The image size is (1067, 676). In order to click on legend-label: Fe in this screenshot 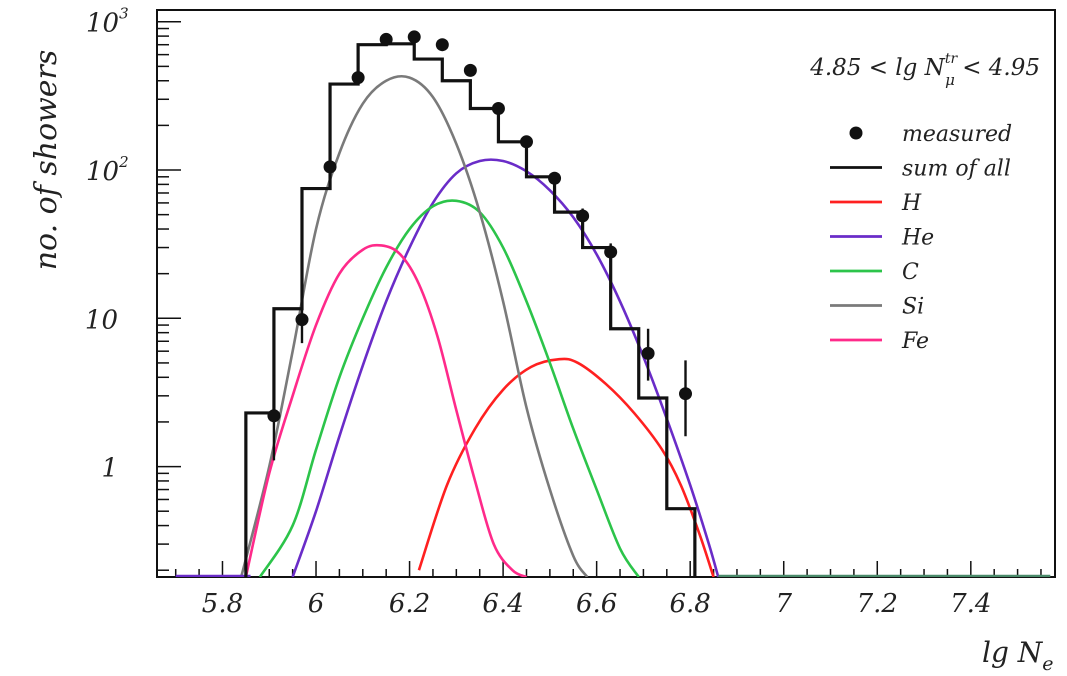, I will do `click(915, 341)`.